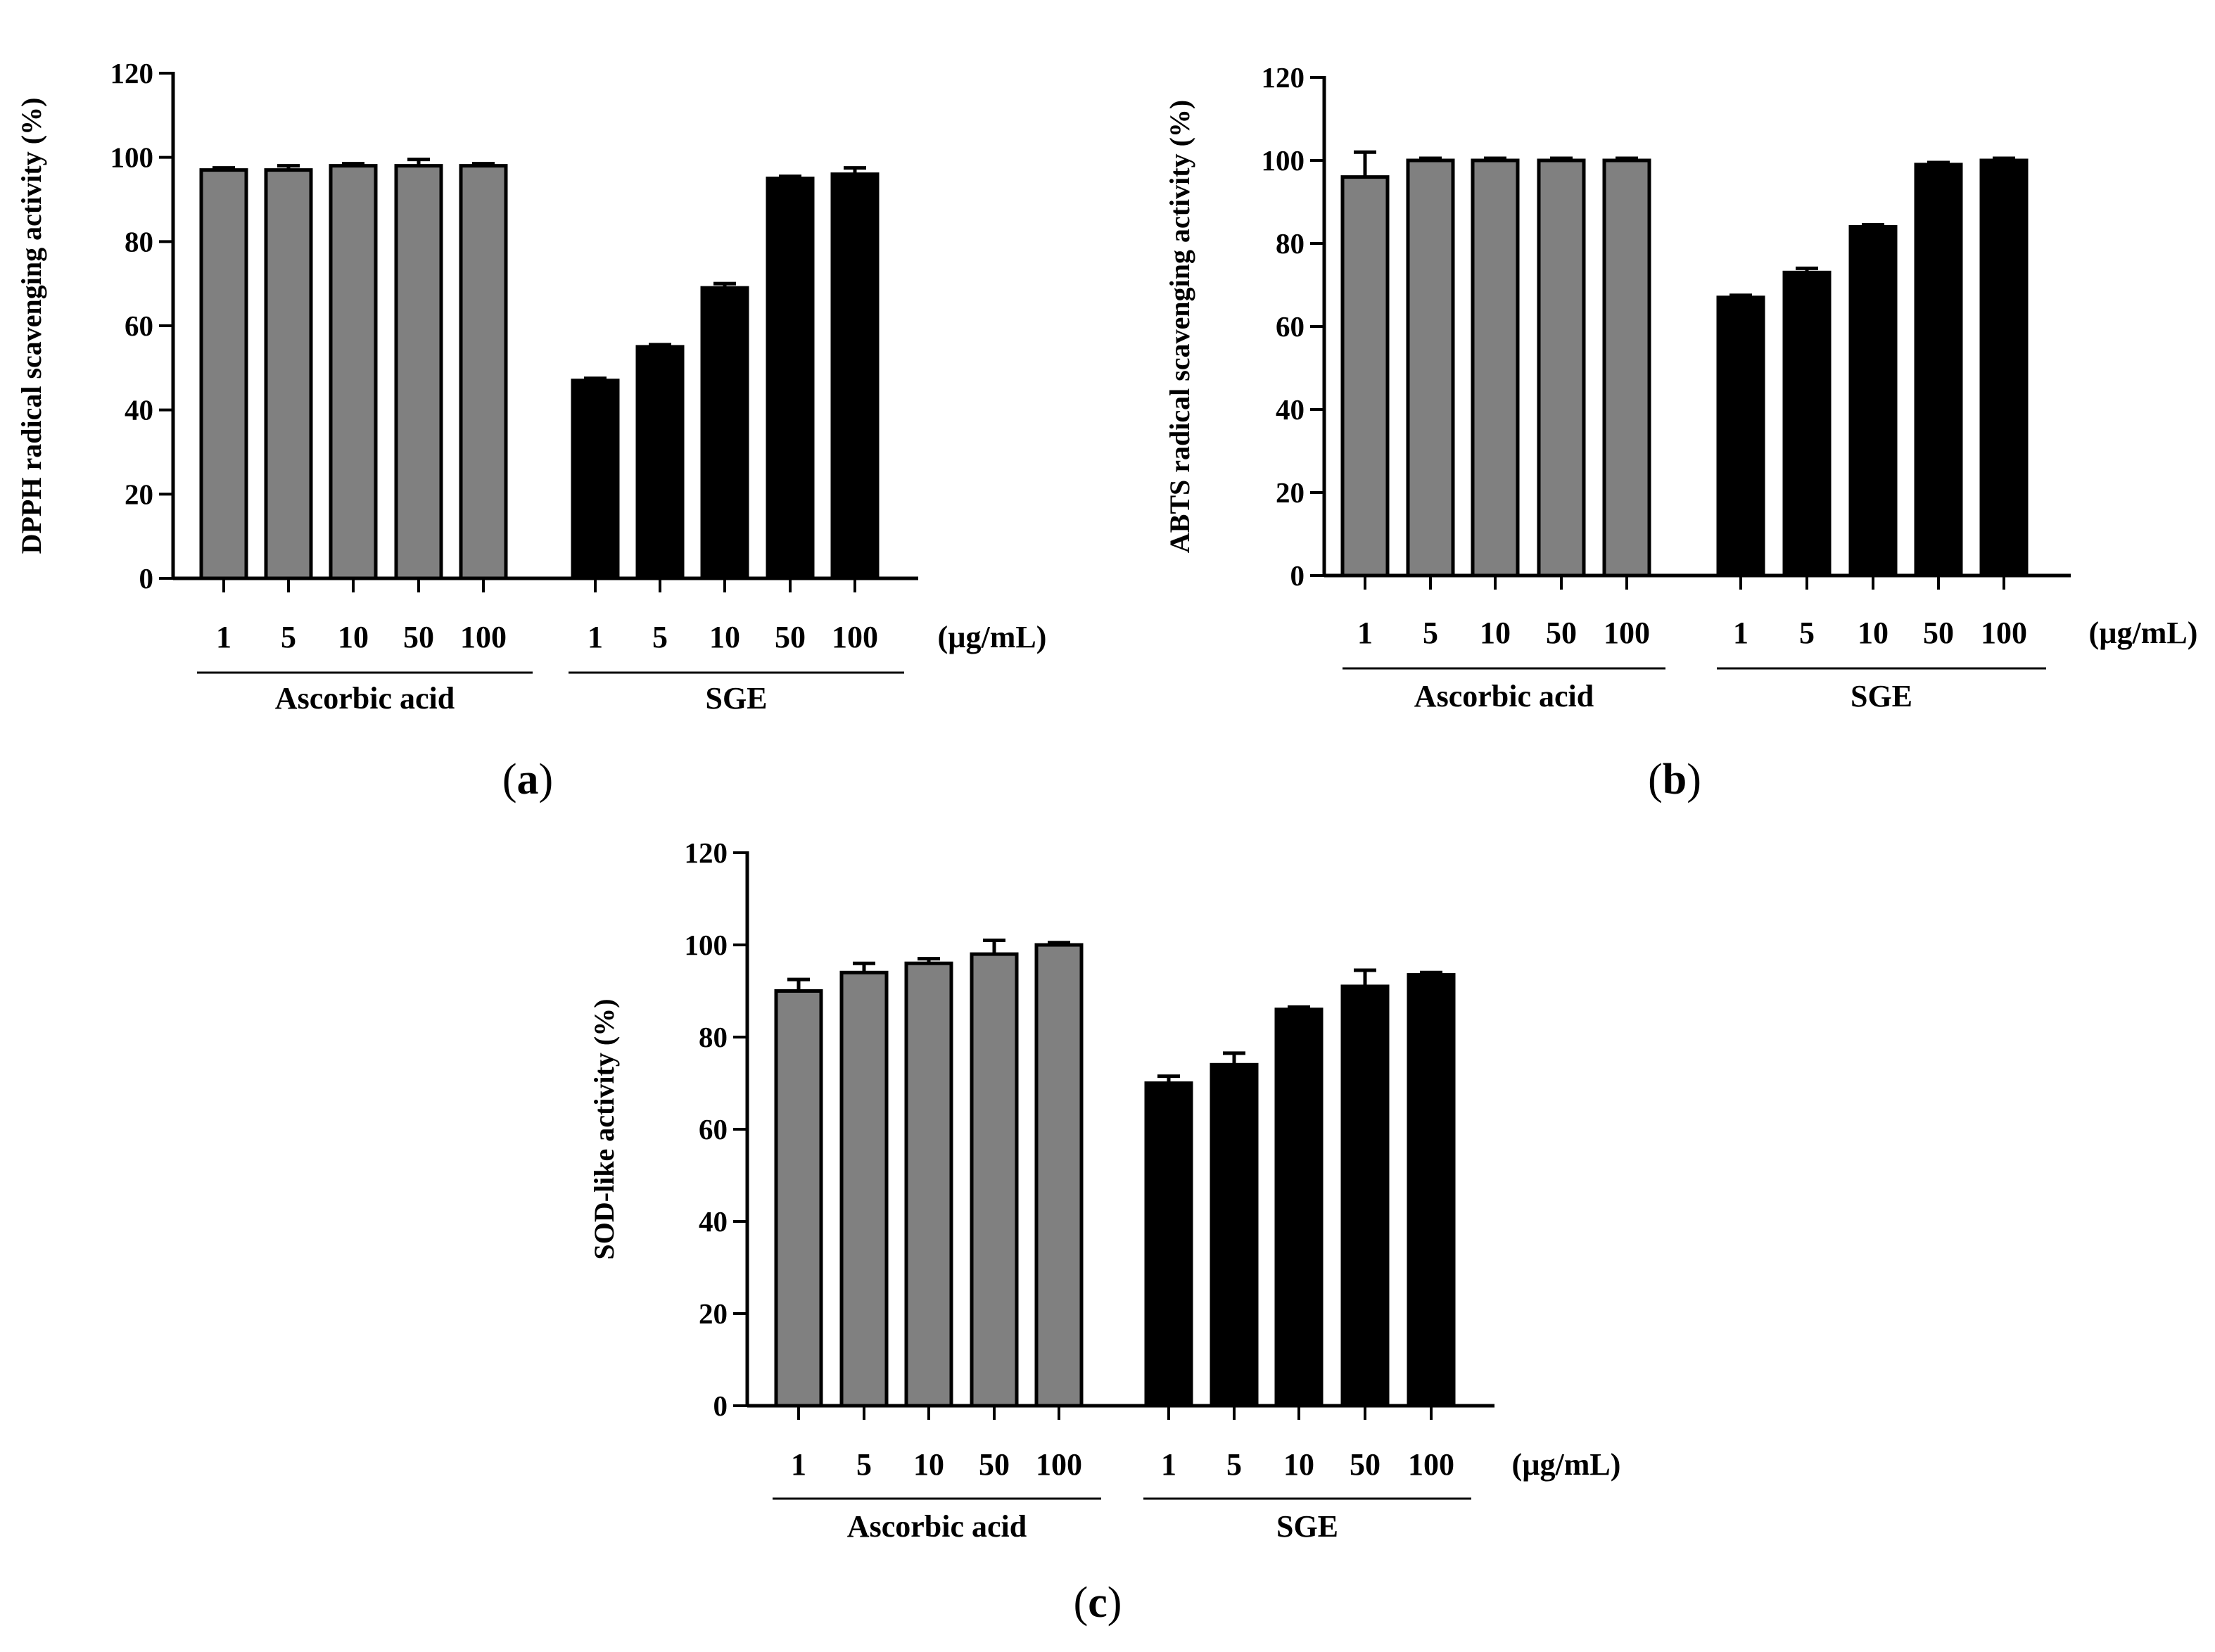 The image size is (2215, 1652). What do you see at coordinates (1179, 326) in the screenshot?
I see `y-axis-title: ABTS radical scavenging activity (%)` at bounding box center [1179, 326].